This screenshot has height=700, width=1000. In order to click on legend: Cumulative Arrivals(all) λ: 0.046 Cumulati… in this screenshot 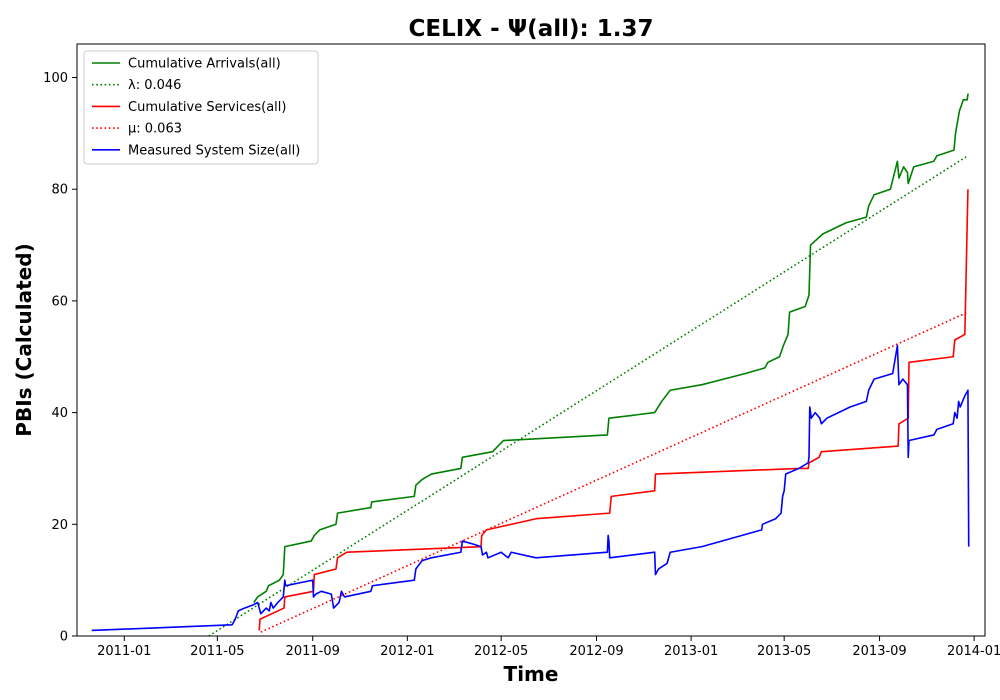, I will do `click(201, 107)`.